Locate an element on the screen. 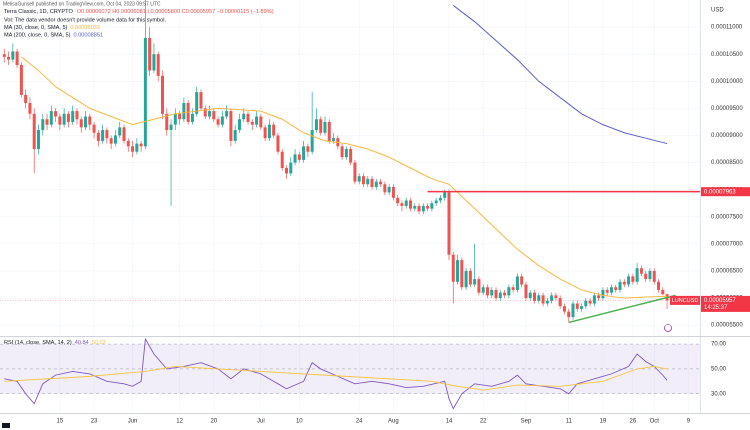  last-price-box is located at coordinates (725, 303).